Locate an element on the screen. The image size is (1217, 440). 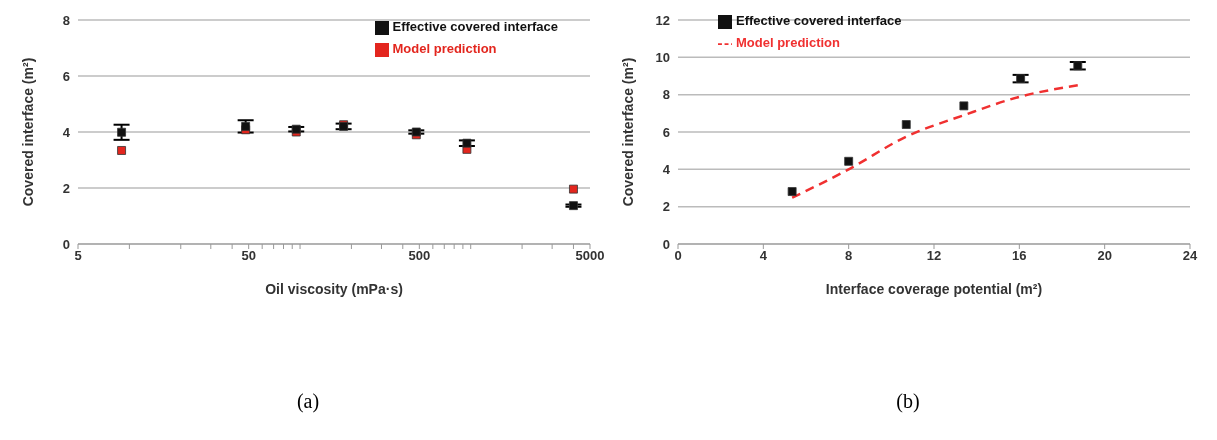
x-axis-title: Interface coverage potential (m²) is located at coordinates (934, 289).